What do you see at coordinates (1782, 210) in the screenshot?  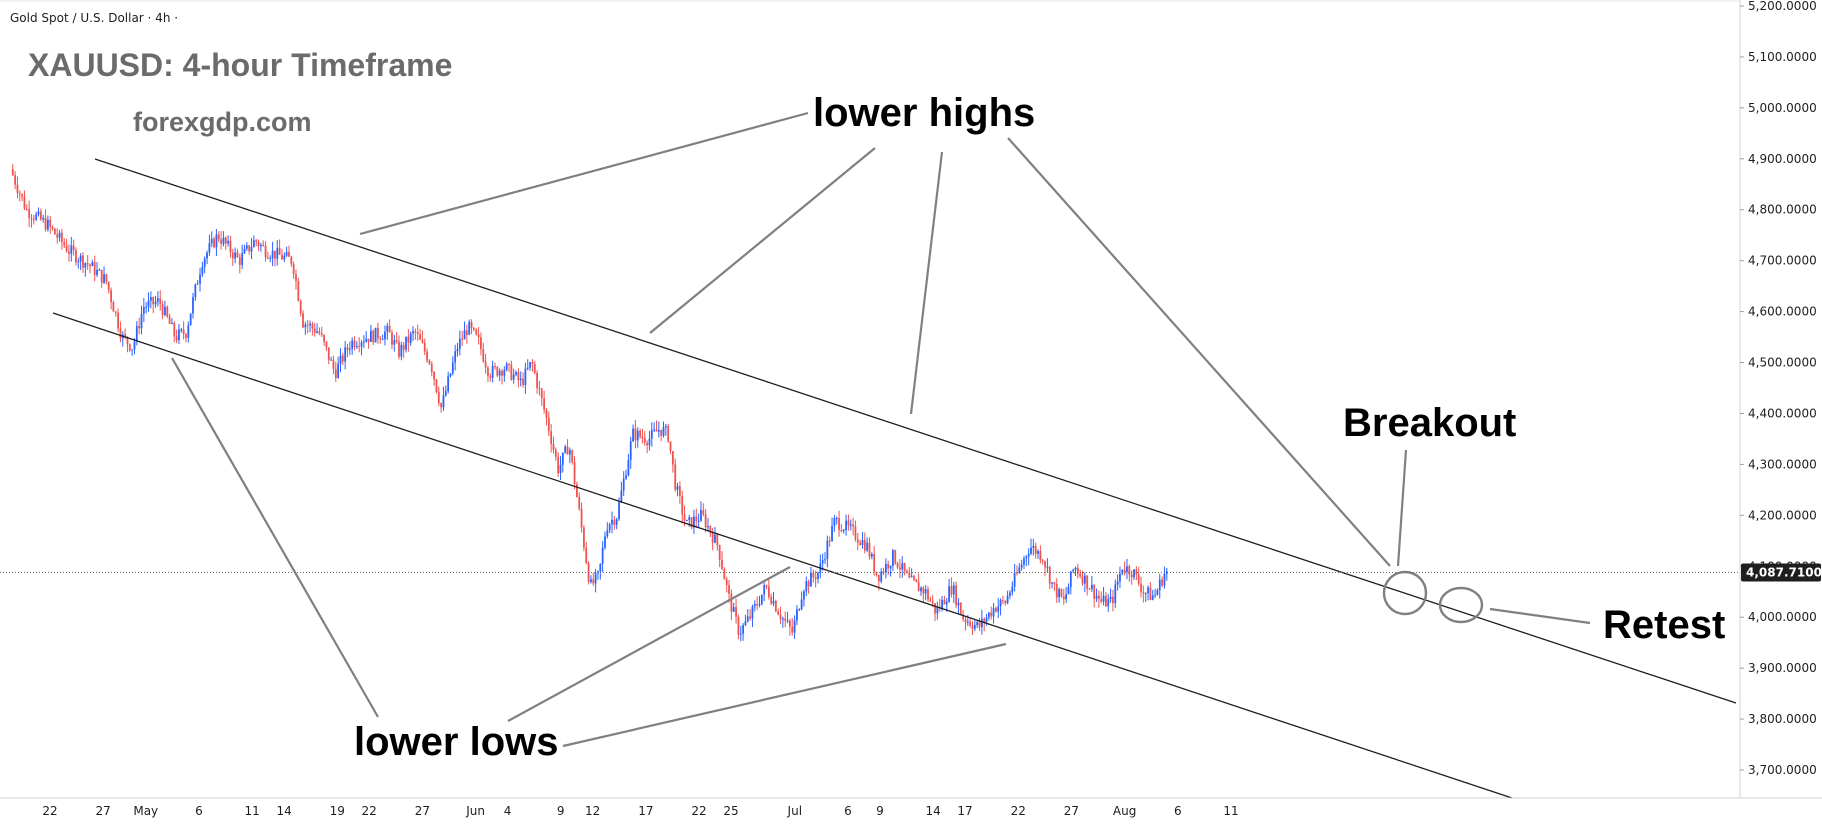 I see `y-tick-label: 4,800.0000` at bounding box center [1782, 210].